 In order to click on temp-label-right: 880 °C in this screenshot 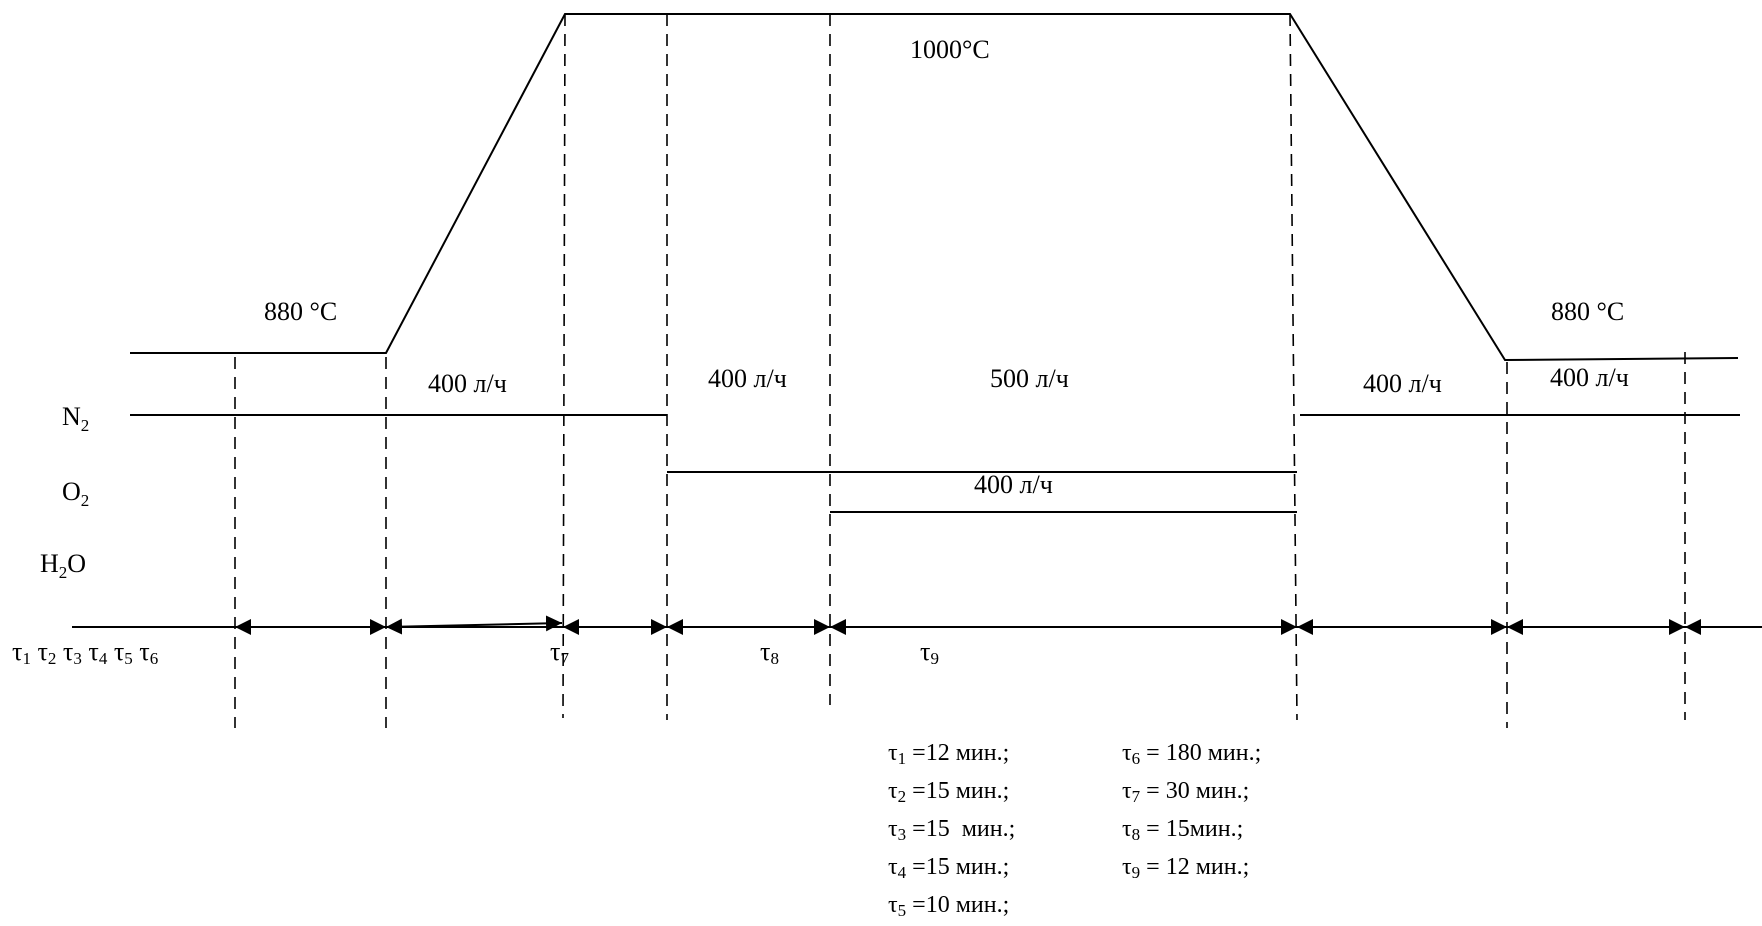, I will do `click(1587, 311)`.